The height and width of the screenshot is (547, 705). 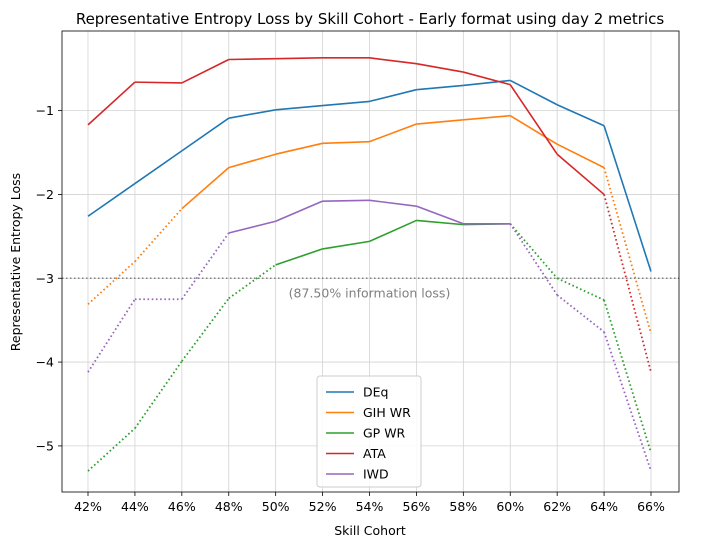 What do you see at coordinates (557, 506) in the screenshot?
I see `x-tick-label: 62%` at bounding box center [557, 506].